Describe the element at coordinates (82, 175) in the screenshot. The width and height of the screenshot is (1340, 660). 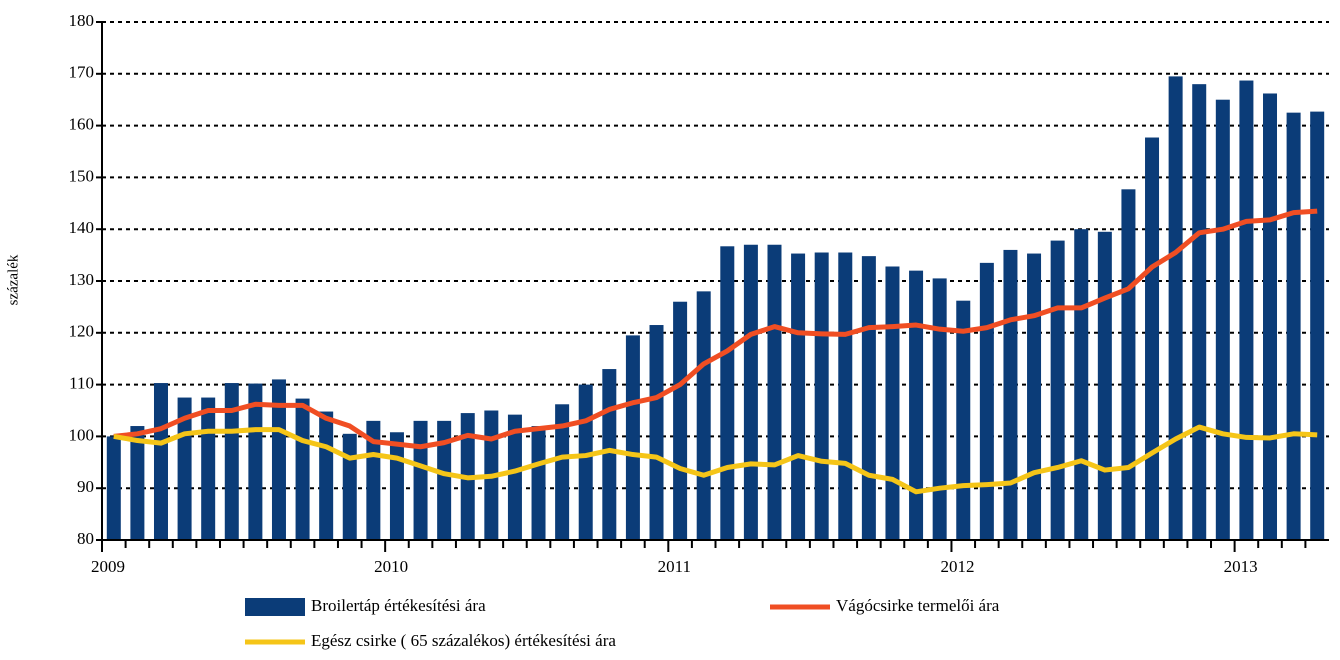
I see `y-tick-label: 150` at that location.